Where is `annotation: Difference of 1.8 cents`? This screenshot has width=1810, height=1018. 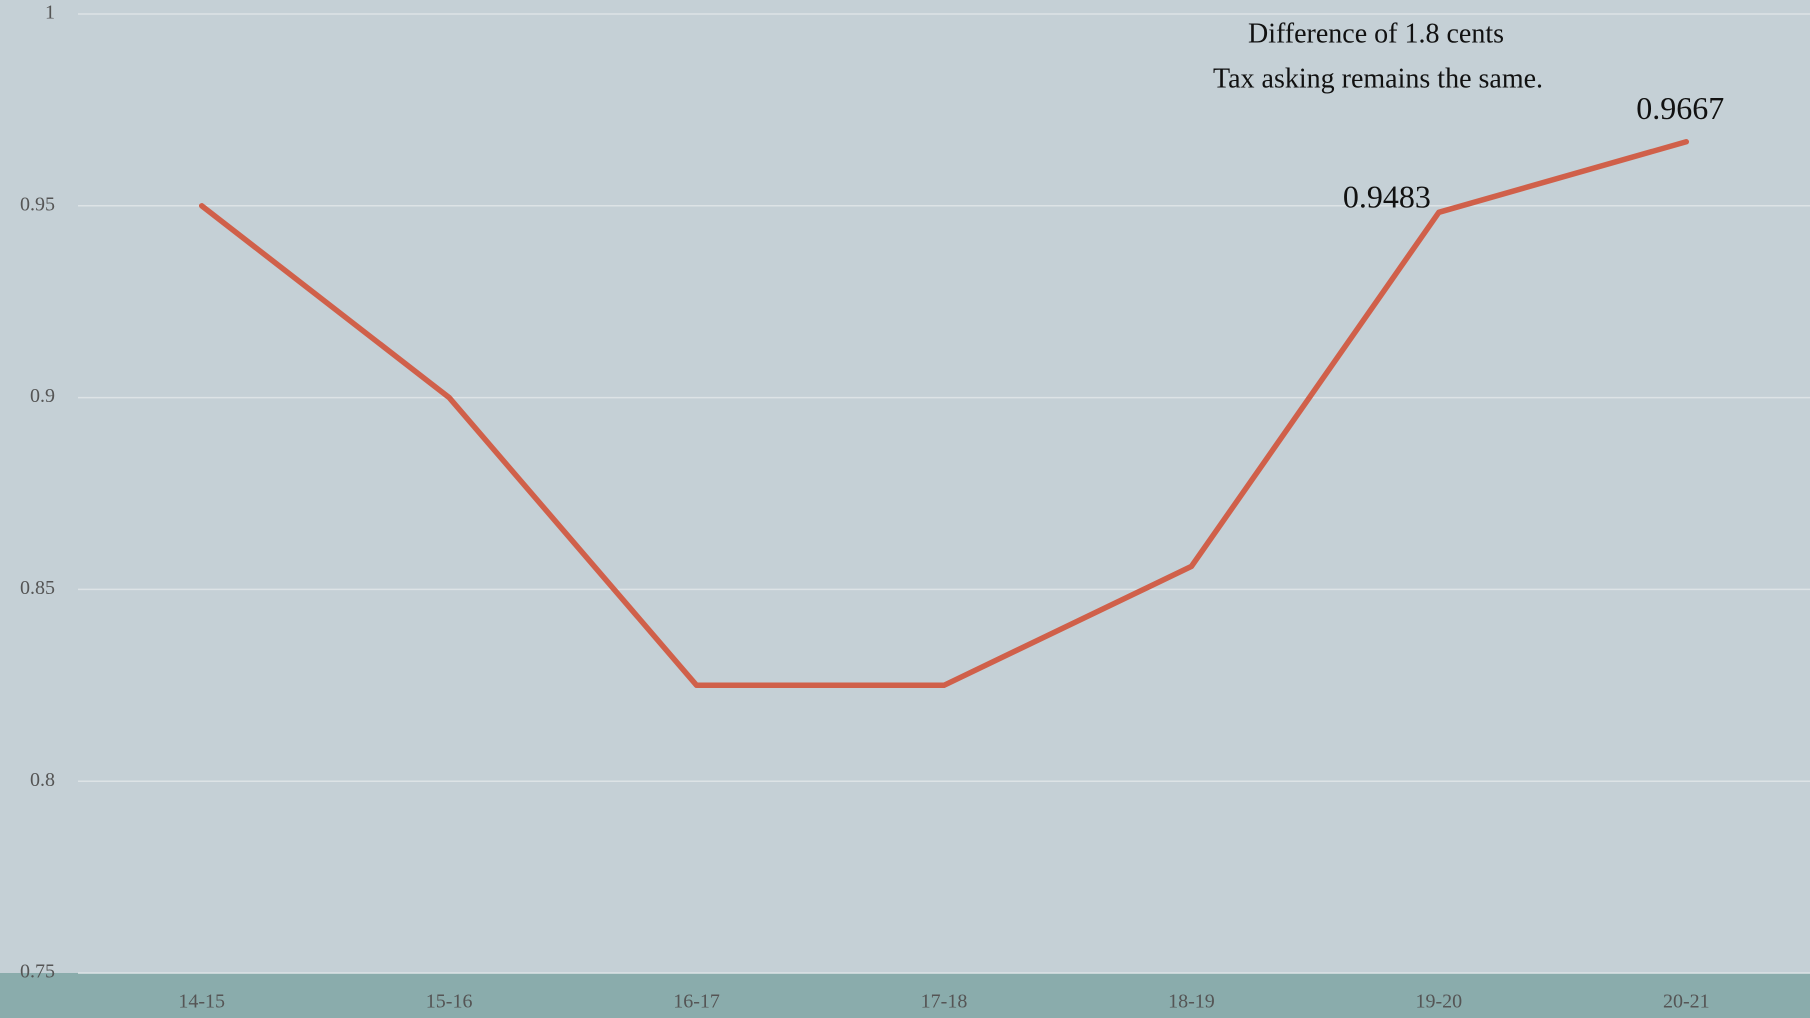 annotation: Difference of 1.8 cents is located at coordinates (1376, 33).